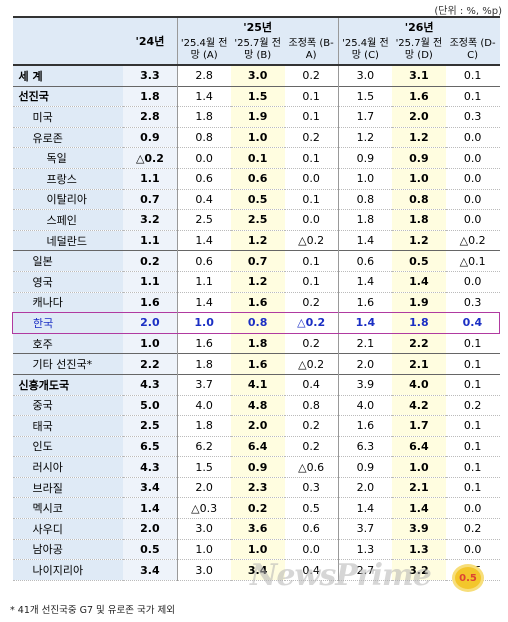 This screenshot has width=508, height=622. Describe the element at coordinates (419, 406) in the screenshot. I see `value-26-jul: 4.2` at that location.